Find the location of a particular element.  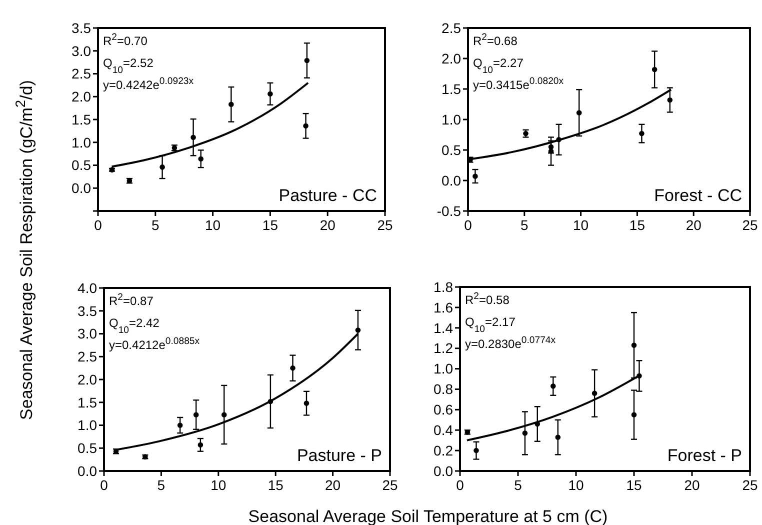

y-tick-label: 4.0 is located at coordinates (88, 288).